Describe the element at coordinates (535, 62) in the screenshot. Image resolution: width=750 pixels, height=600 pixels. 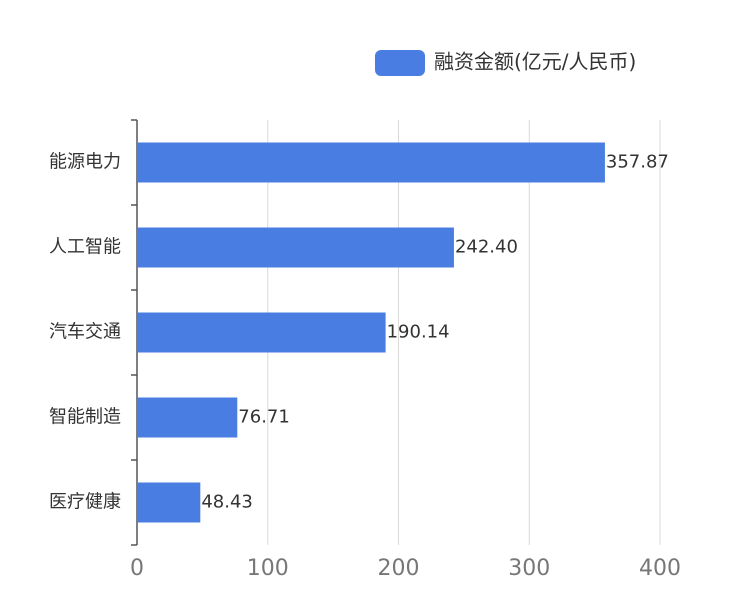
I see `legend-label: 融资金额(亿元/人民币)` at that location.